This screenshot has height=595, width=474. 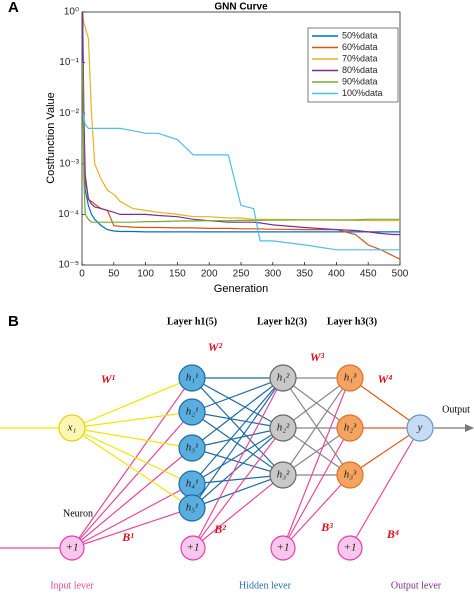 I want to click on hidden-neuron-label: h₂³, so click(x=350, y=428).